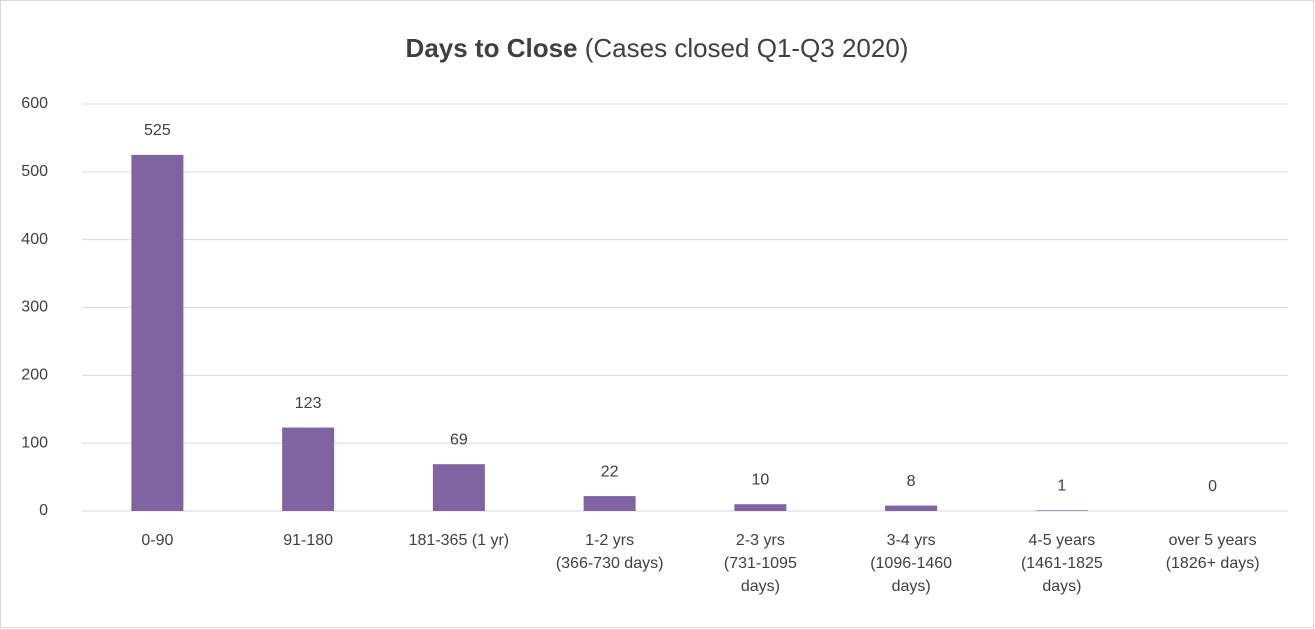  What do you see at coordinates (1062, 540) in the screenshot?
I see `x-tick-label: 4-5 years` at bounding box center [1062, 540].